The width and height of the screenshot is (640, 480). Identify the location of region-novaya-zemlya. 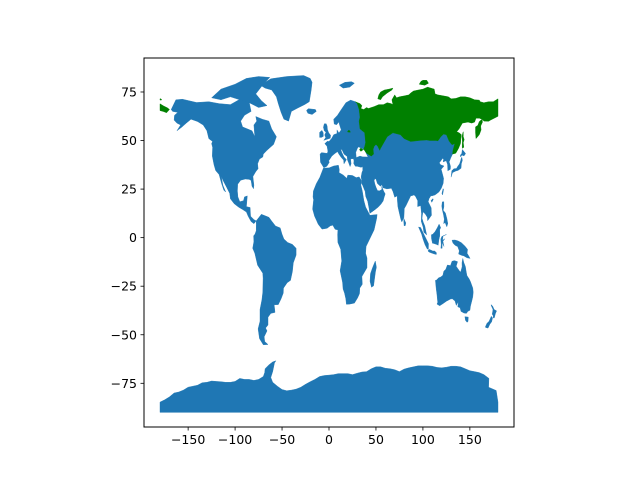
(385, 94).